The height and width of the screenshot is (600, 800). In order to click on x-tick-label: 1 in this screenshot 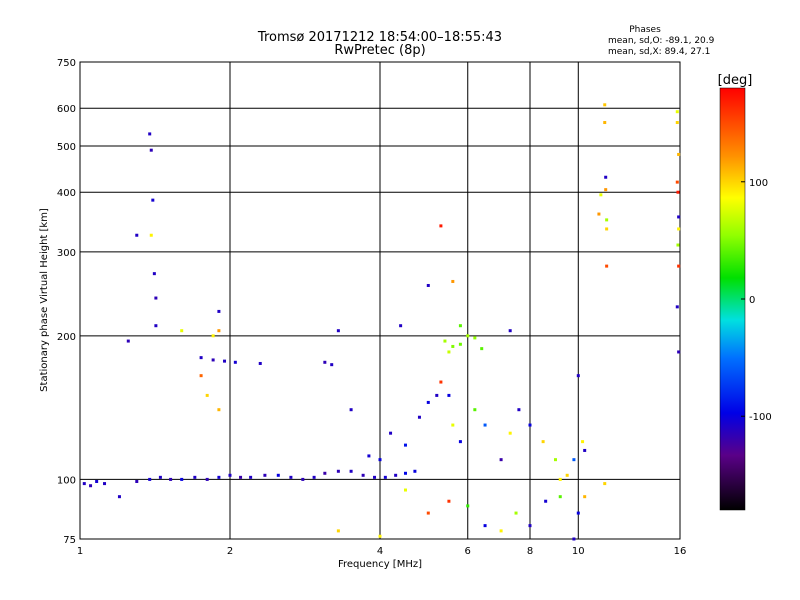, I will do `click(80, 551)`.